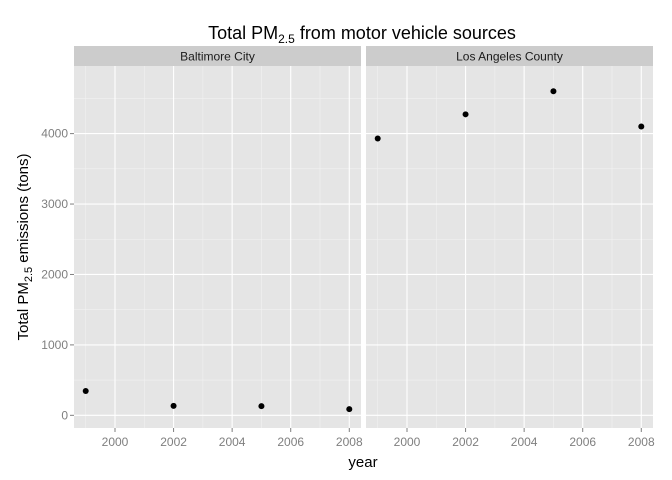  Describe the element at coordinates (64, 415) in the screenshot. I see `y-tick-label: 0` at that location.